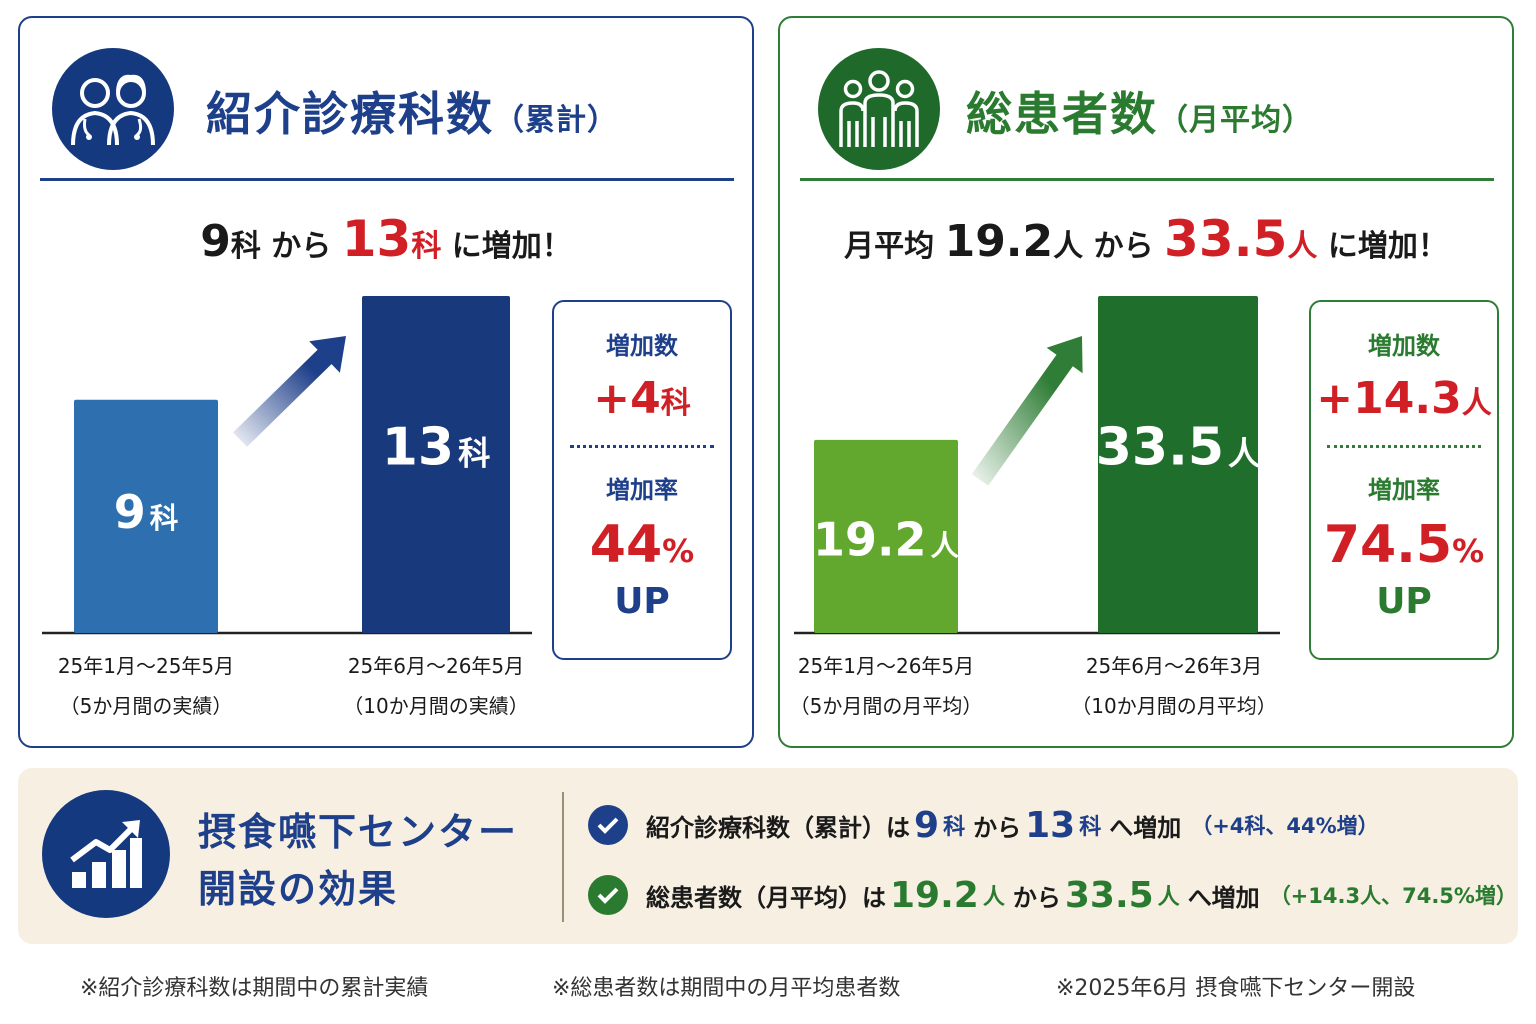 This screenshot has width=1536, height=1024. What do you see at coordinates (1178, 448) in the screenshot?
I see `bar-value-label: 33.5 人` at bounding box center [1178, 448].